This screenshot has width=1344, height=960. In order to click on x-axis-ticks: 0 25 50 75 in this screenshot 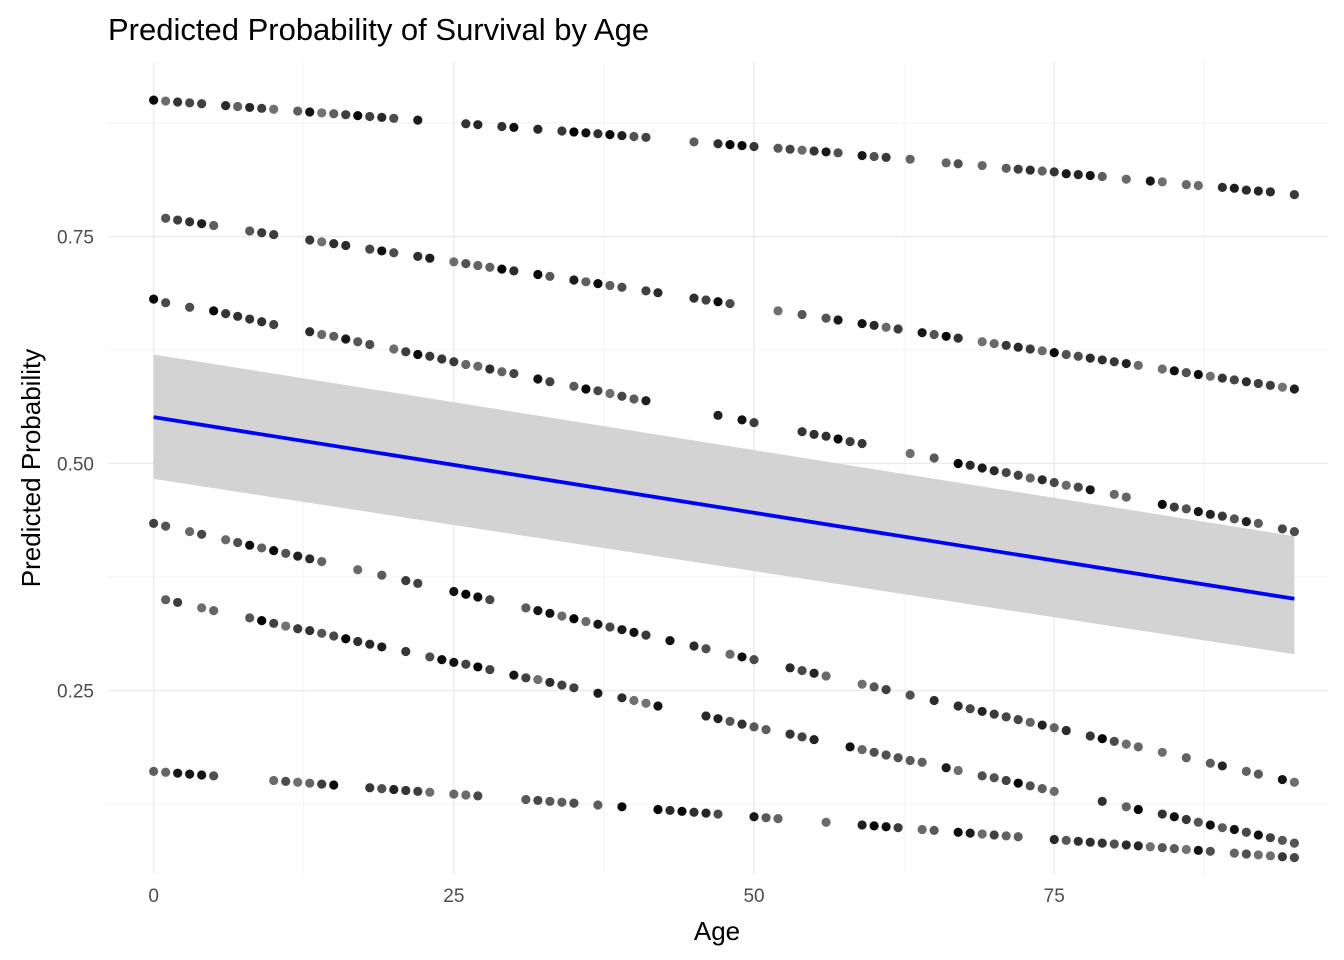, I will do `click(606, 896)`.